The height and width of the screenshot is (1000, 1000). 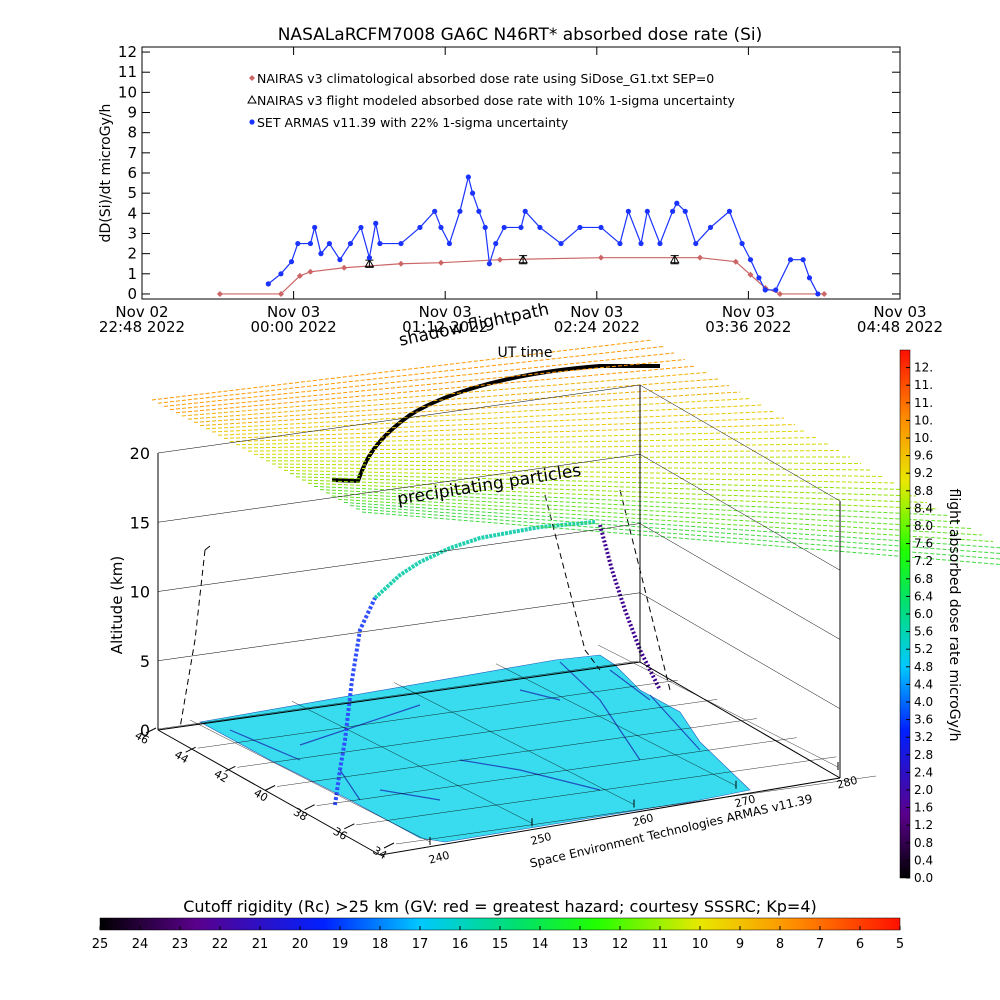 What do you see at coordinates (127, 72) in the screenshot?
I see `y-tick-label: 11` at bounding box center [127, 72].